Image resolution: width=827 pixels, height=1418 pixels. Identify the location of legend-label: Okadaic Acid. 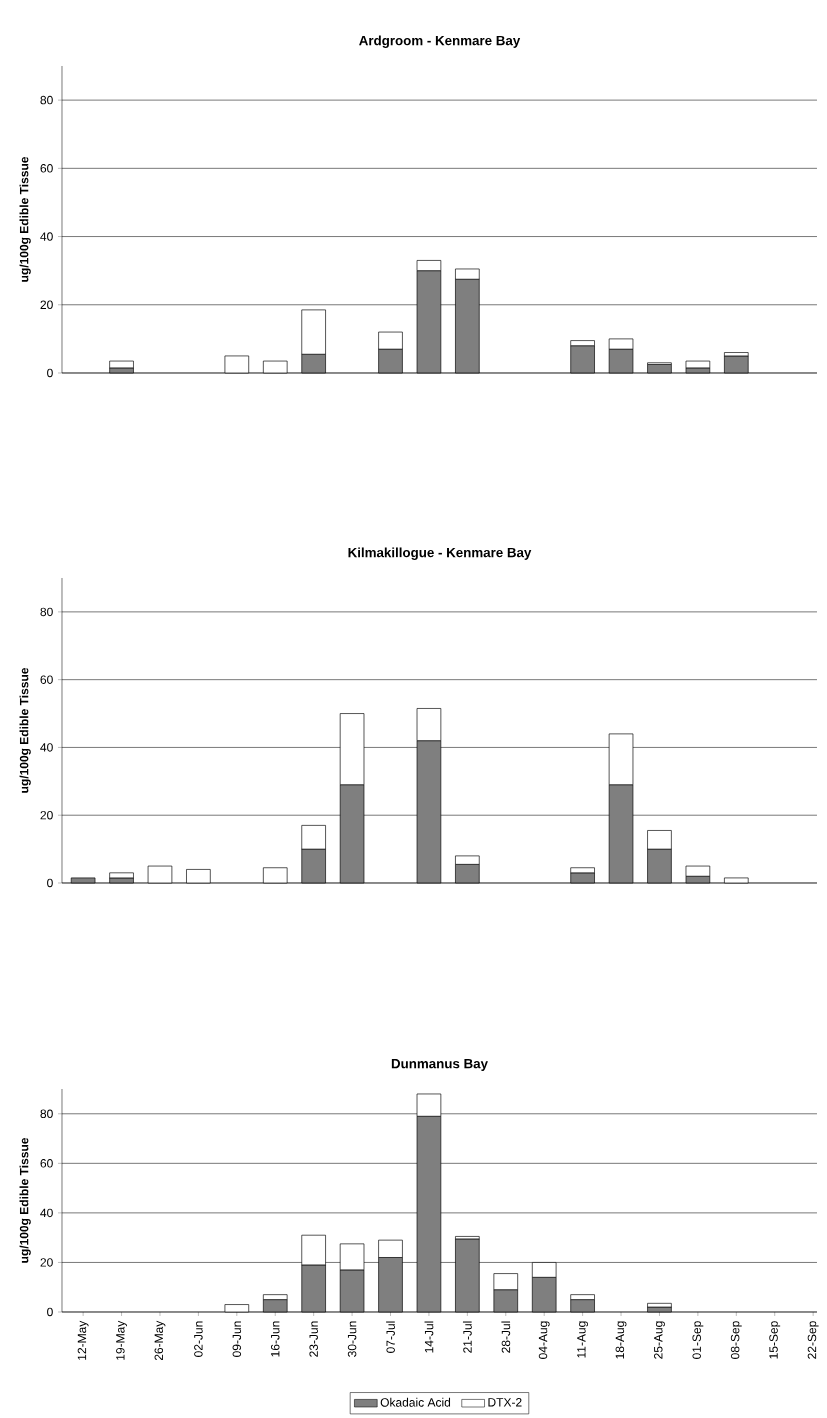
(415, 1402).